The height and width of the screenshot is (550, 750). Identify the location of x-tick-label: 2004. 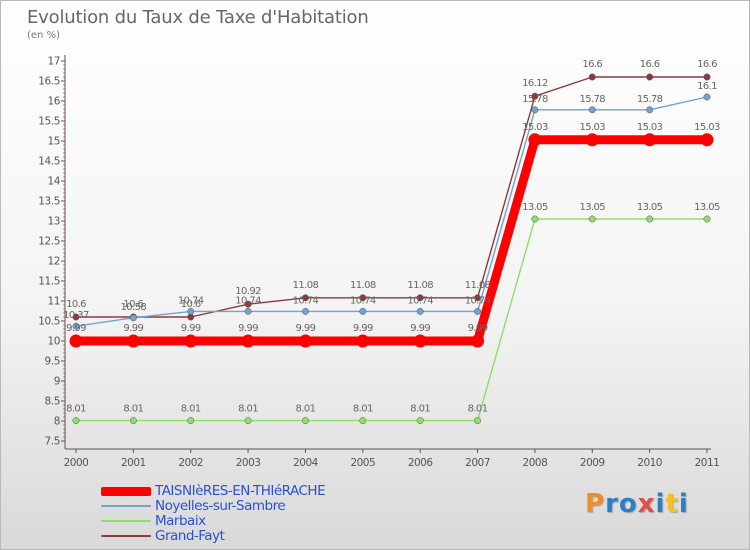
(306, 463).